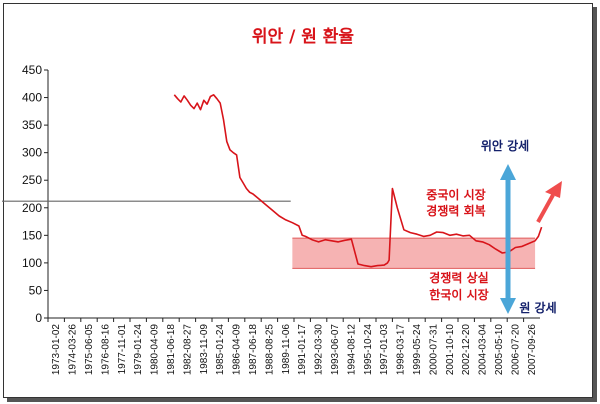 The width and height of the screenshot is (600, 404). I want to click on y-tick-label: 400, so click(32, 98).